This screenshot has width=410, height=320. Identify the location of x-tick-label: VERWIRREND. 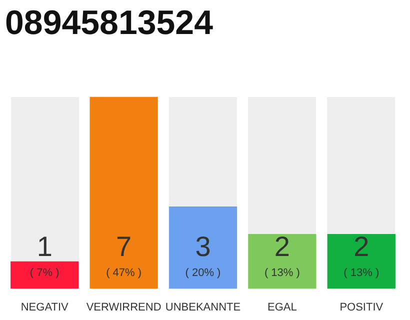
(124, 307).